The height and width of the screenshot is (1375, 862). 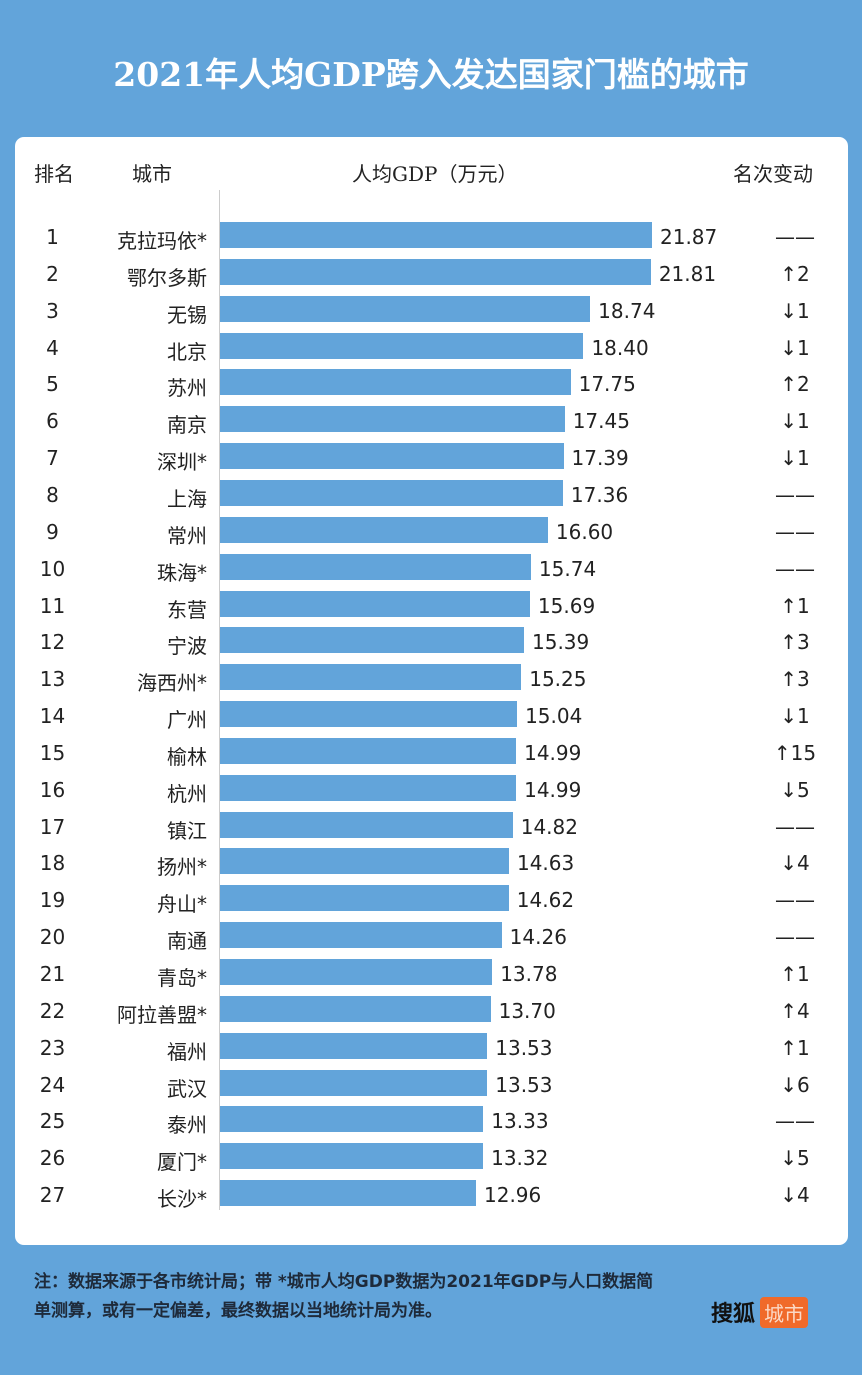 What do you see at coordinates (52, 937) in the screenshot?
I see `rank-label: 20` at bounding box center [52, 937].